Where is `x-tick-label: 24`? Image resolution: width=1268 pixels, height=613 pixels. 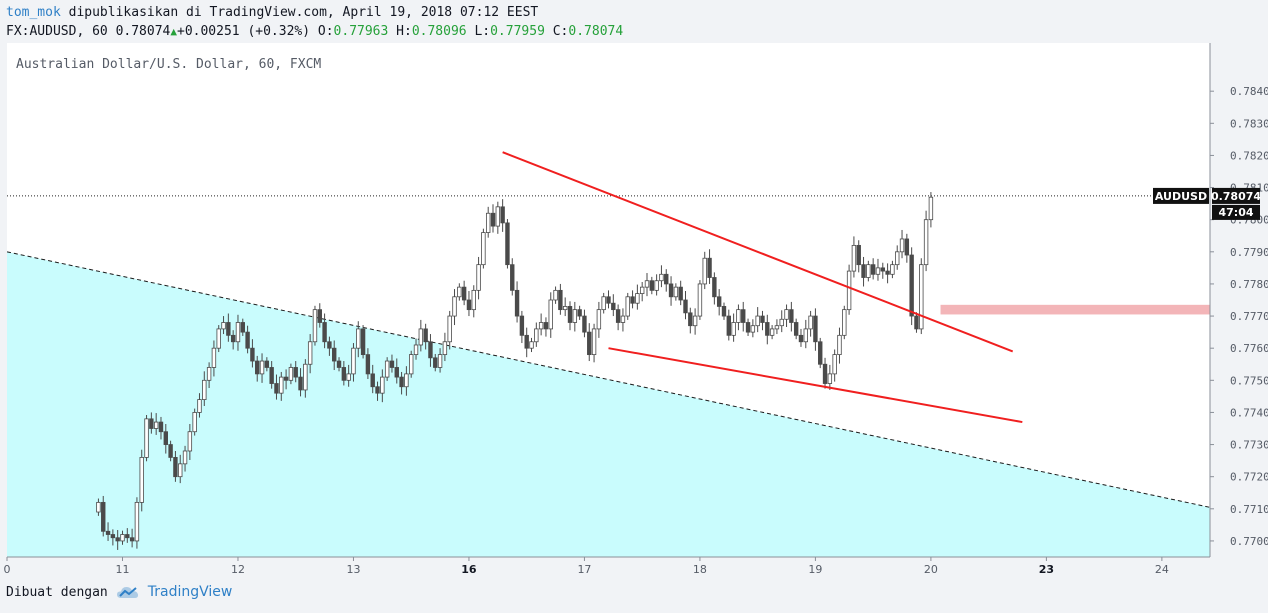
x-tick-label: 24 is located at coordinates (1162, 569).